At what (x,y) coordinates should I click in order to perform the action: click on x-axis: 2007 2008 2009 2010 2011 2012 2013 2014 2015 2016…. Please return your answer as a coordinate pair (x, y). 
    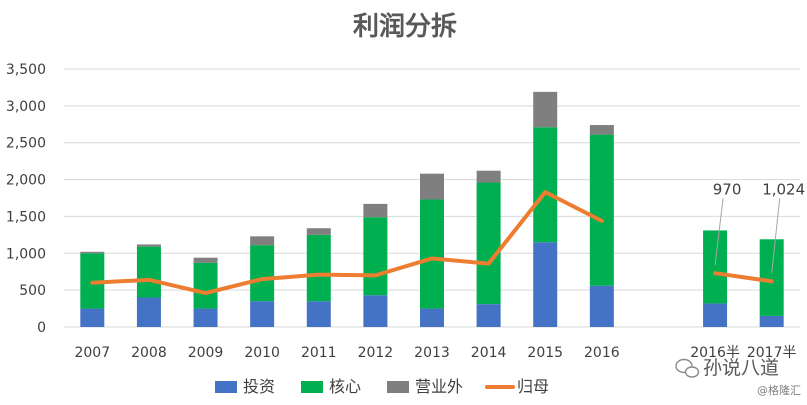
    Looking at the image, I should click on (435, 353).